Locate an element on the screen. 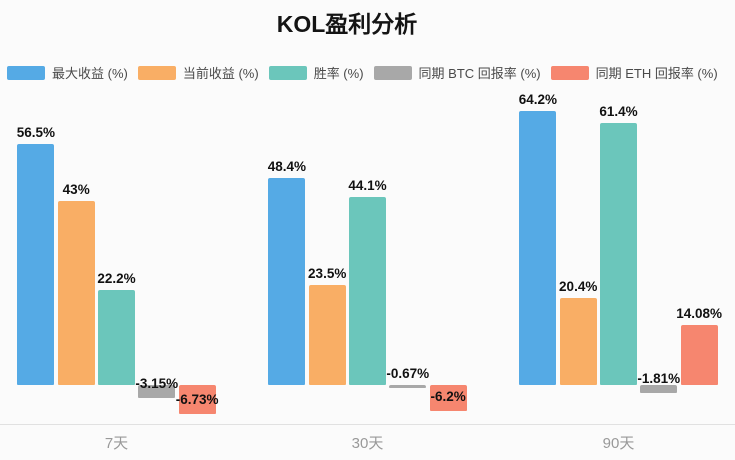  legend-label-max-return: 最大收益 (%) is located at coordinates (90, 73).